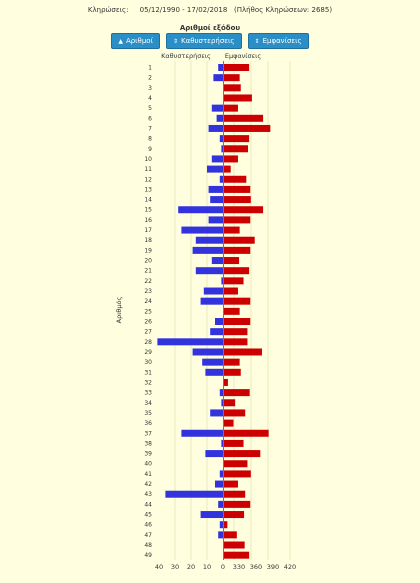  I want to click on category-label: 32, so click(148, 382).